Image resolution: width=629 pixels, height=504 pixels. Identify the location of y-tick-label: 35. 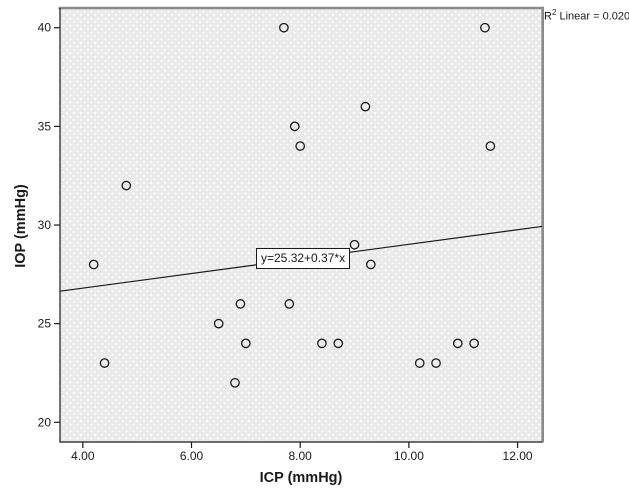
(45, 126).